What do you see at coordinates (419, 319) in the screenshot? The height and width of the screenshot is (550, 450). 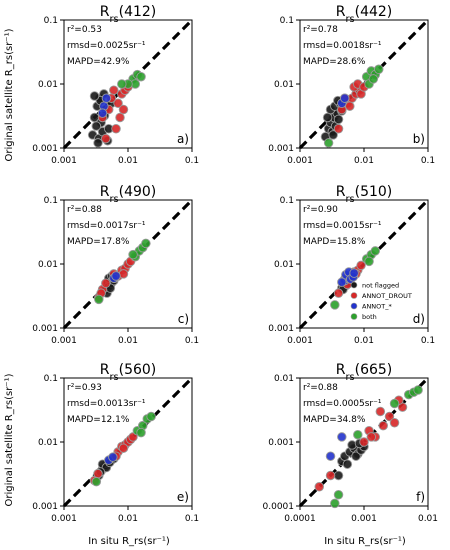 I see `panel-letter: d)` at bounding box center [419, 319].